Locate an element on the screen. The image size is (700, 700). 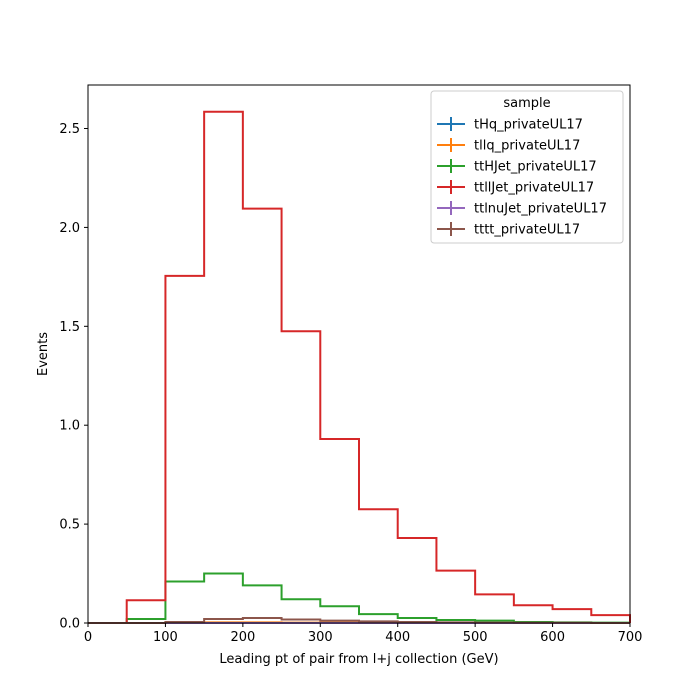
legend-label: tHq_privateUL17 is located at coordinates (528, 125).